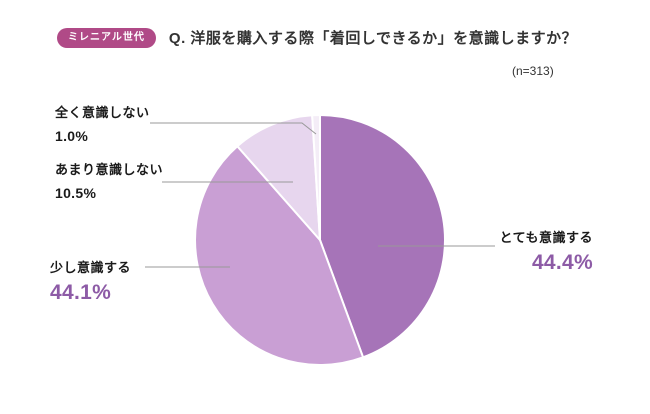  Describe the element at coordinates (109, 169) in the screenshot. I see `segment-label: あまり意識しない` at that location.